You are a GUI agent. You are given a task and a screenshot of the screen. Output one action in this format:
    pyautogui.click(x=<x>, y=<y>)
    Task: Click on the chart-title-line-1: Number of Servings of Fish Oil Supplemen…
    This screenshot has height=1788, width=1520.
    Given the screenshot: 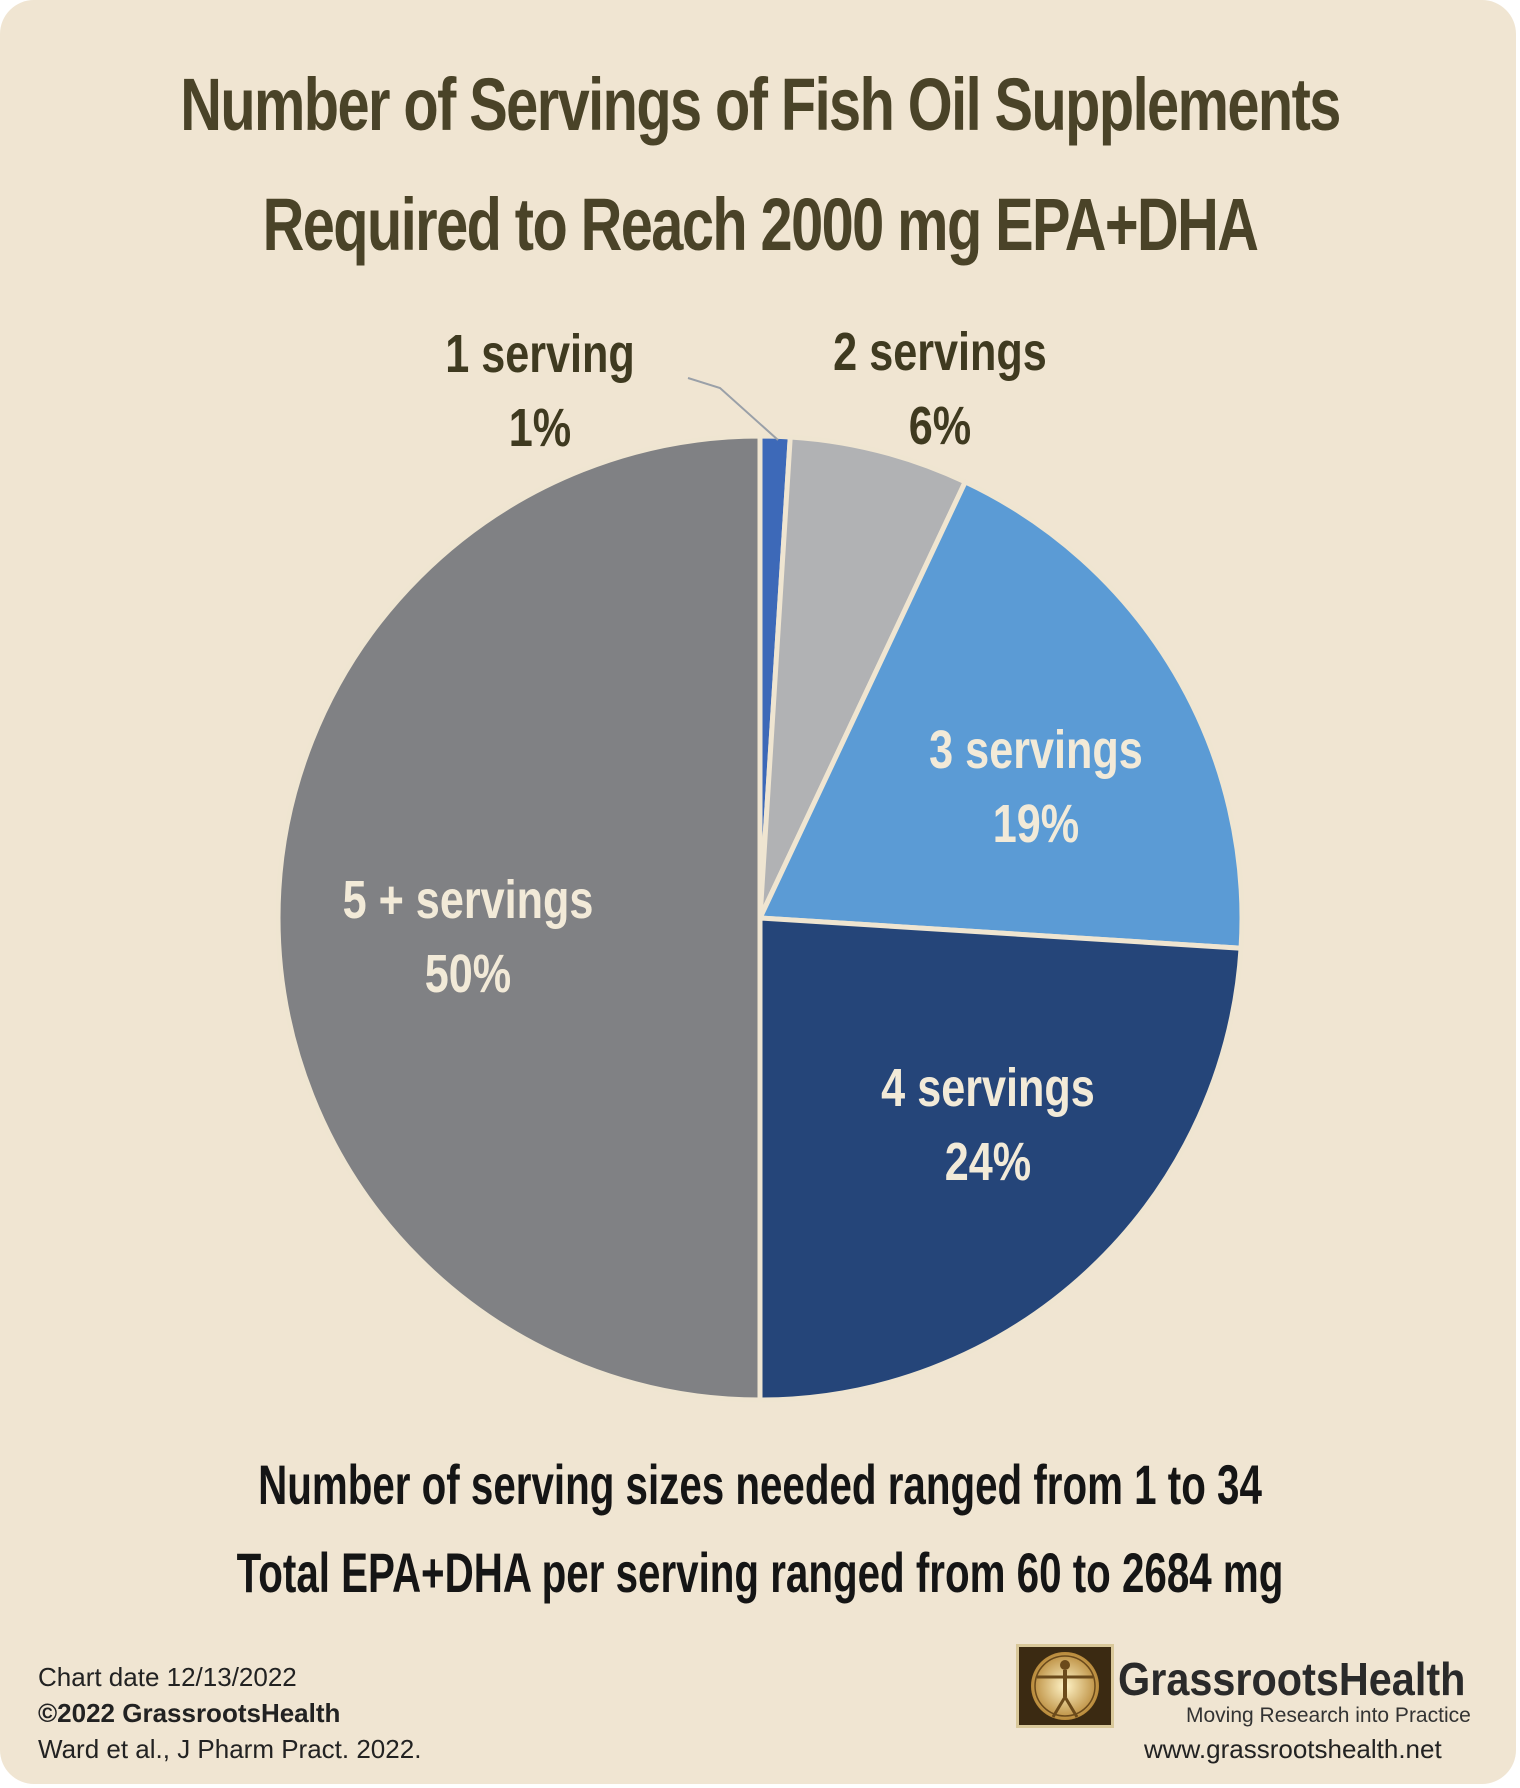 What is the action you would take?
    pyautogui.click(x=760, y=104)
    